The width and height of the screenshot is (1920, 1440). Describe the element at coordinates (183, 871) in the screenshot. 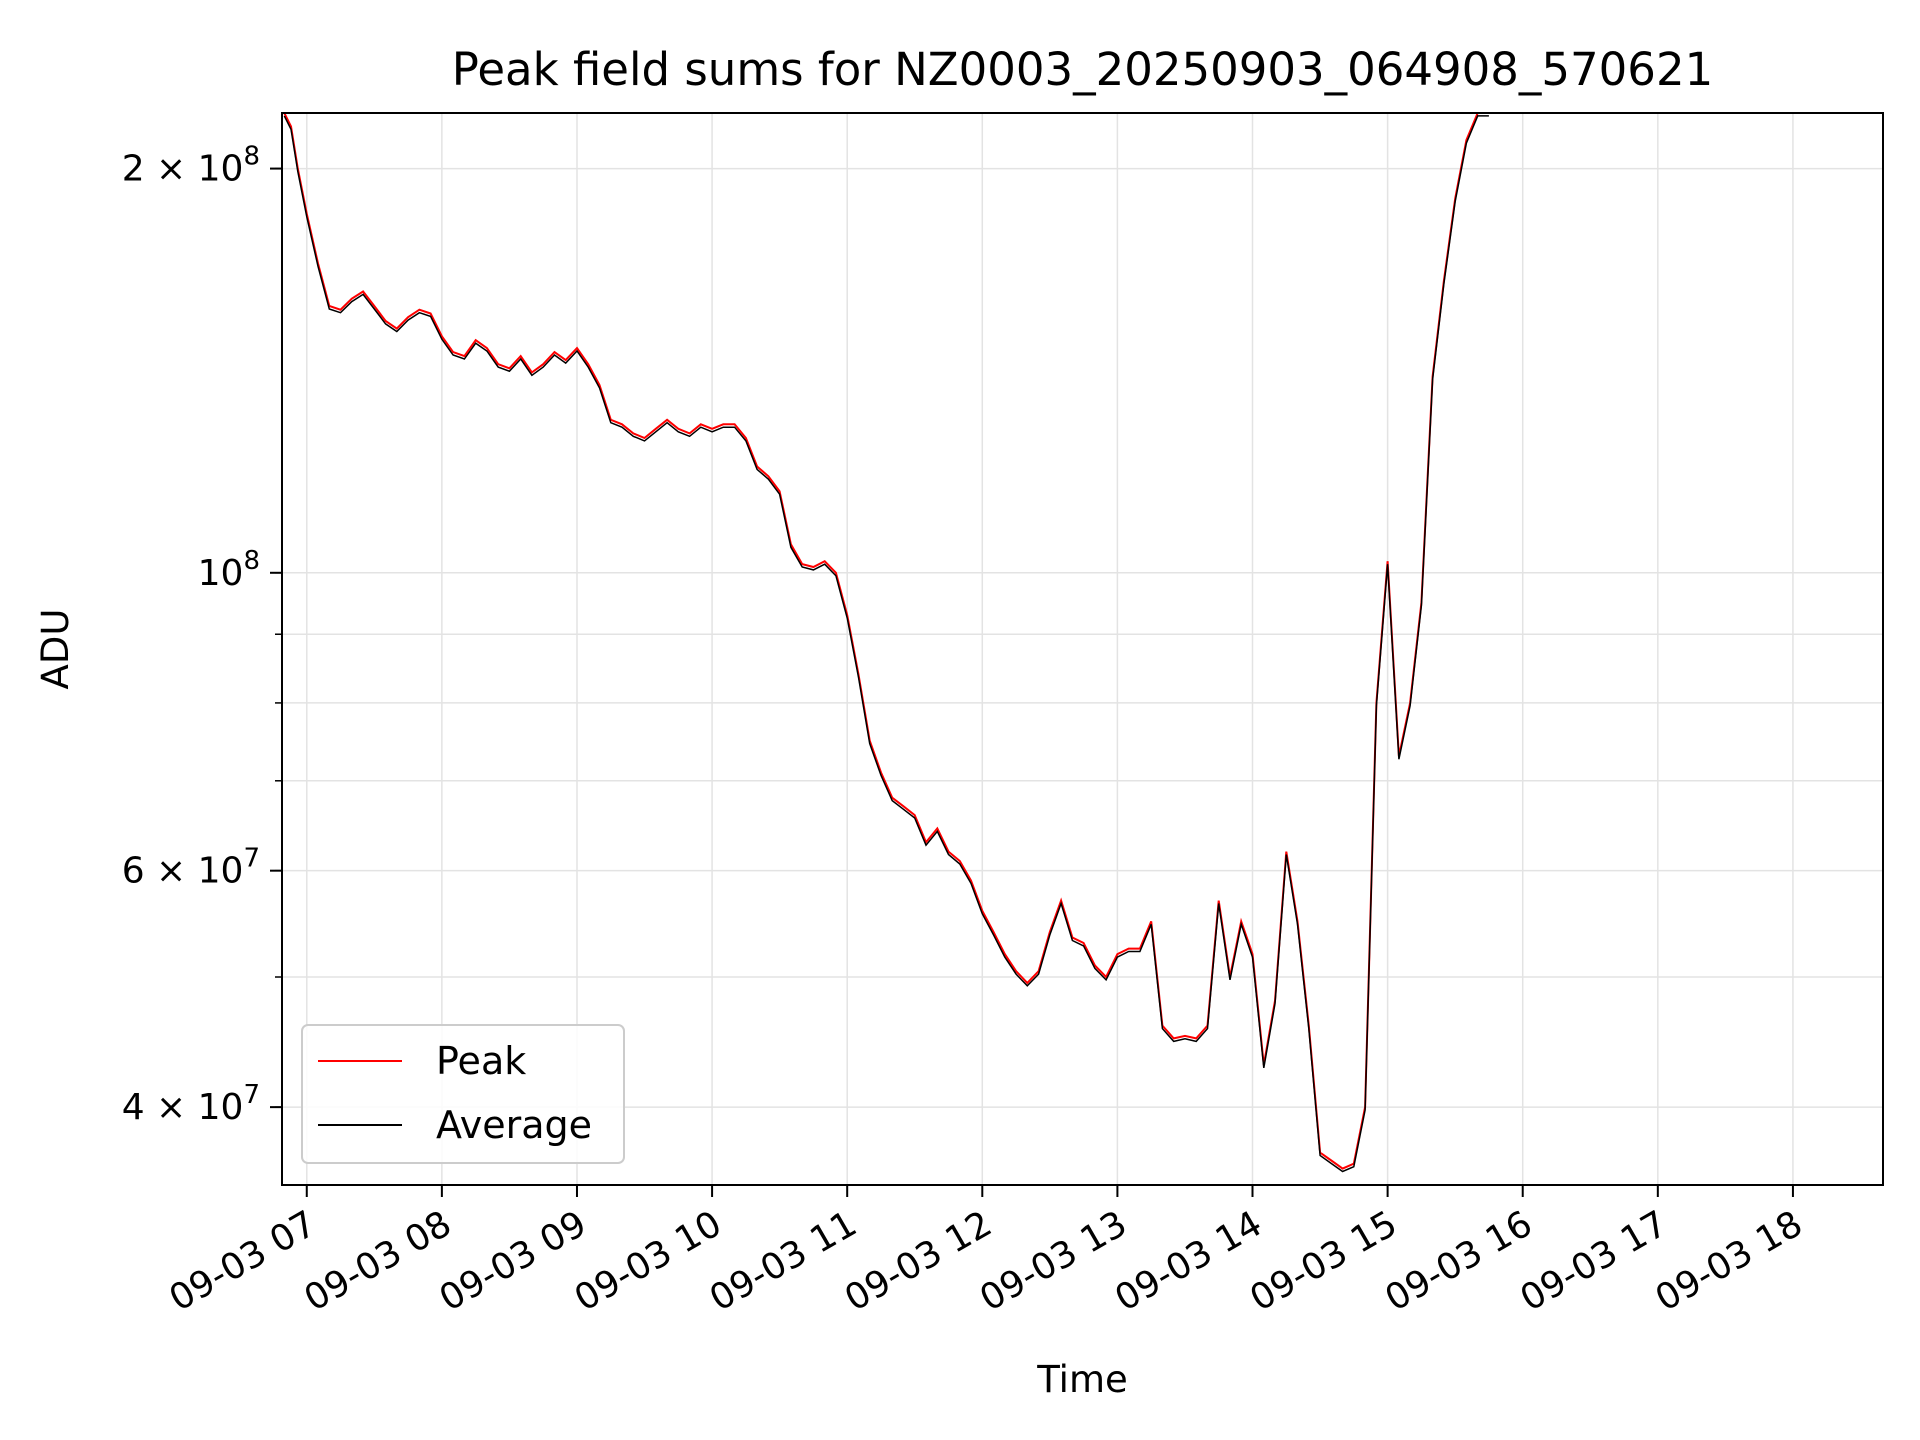

I see `y-tick-base: 6 × 10` at that location.